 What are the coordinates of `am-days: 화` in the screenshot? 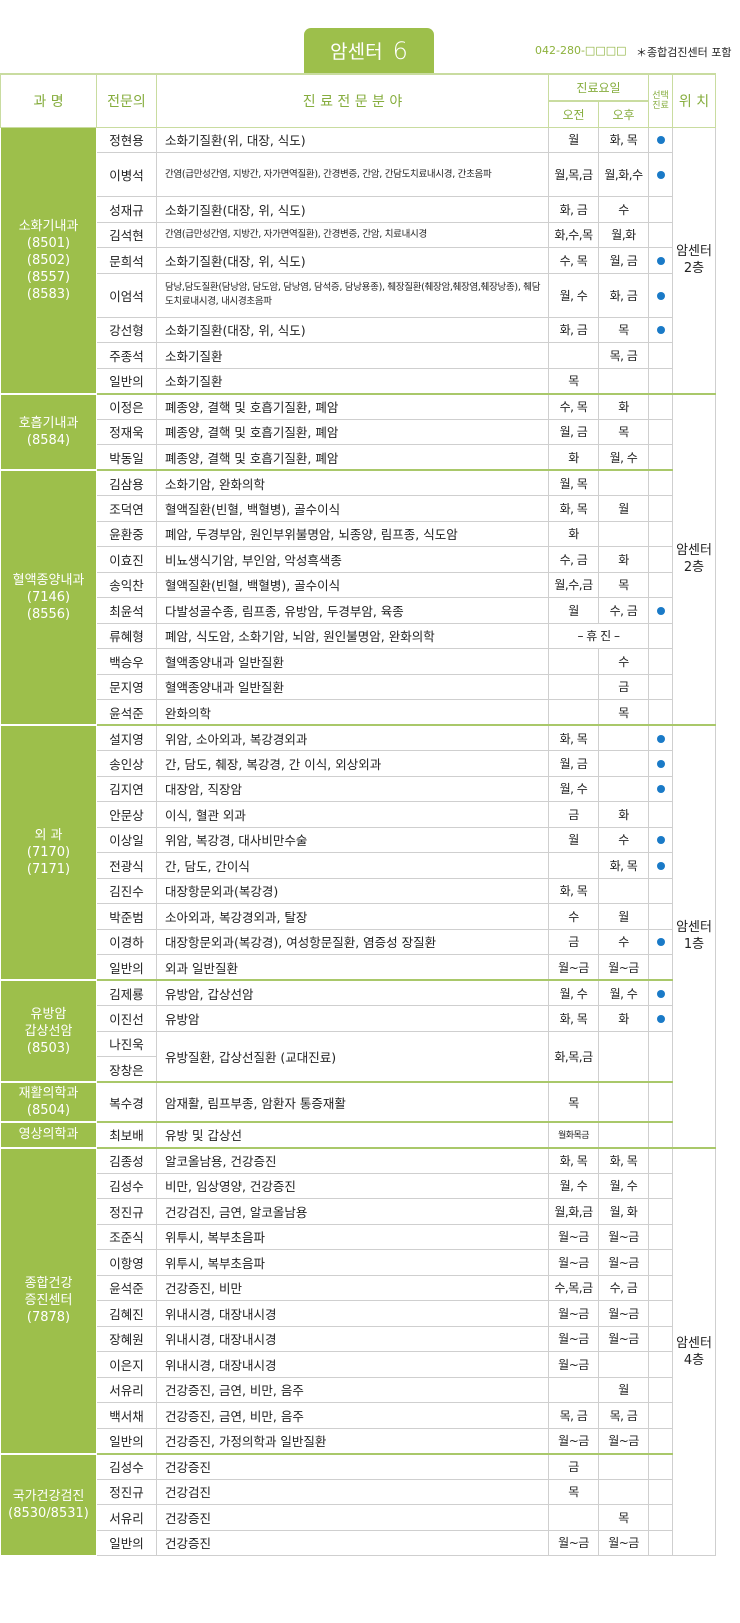 It's located at (573, 533).